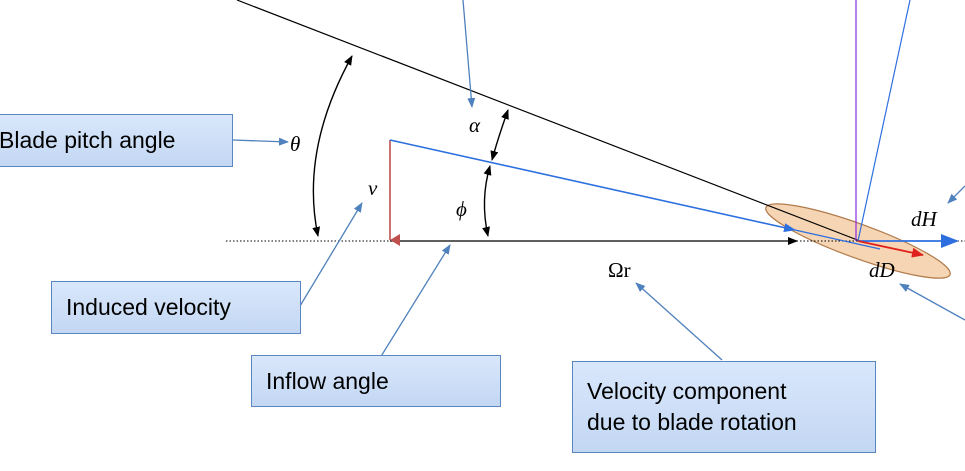 The height and width of the screenshot is (471, 965). What do you see at coordinates (592, 186) in the screenshot?
I see `relative-velocity-vector` at bounding box center [592, 186].